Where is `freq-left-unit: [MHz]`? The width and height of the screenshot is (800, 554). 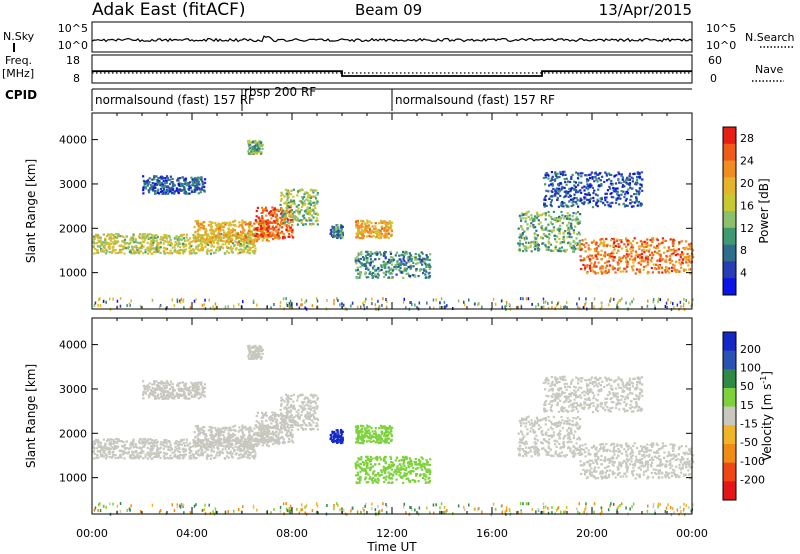
freq-left-unit: [MHz] is located at coordinates (18, 73).